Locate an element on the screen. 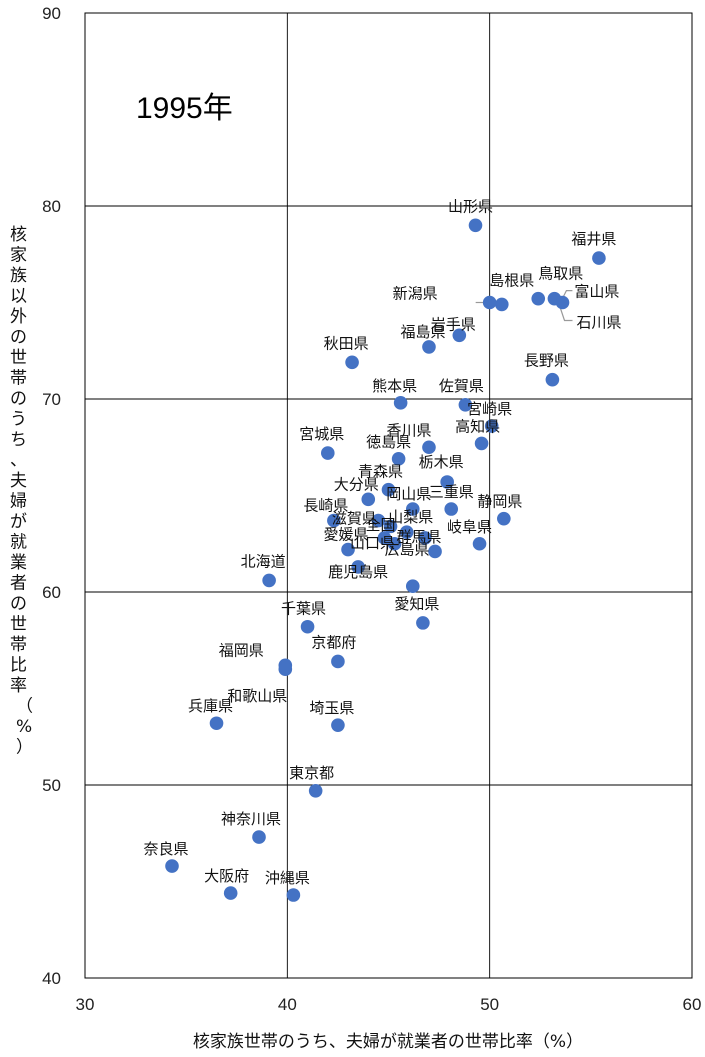 Image resolution: width=705 pixels, height=1057 pixels. point-label: 広島県 is located at coordinates (407, 549).